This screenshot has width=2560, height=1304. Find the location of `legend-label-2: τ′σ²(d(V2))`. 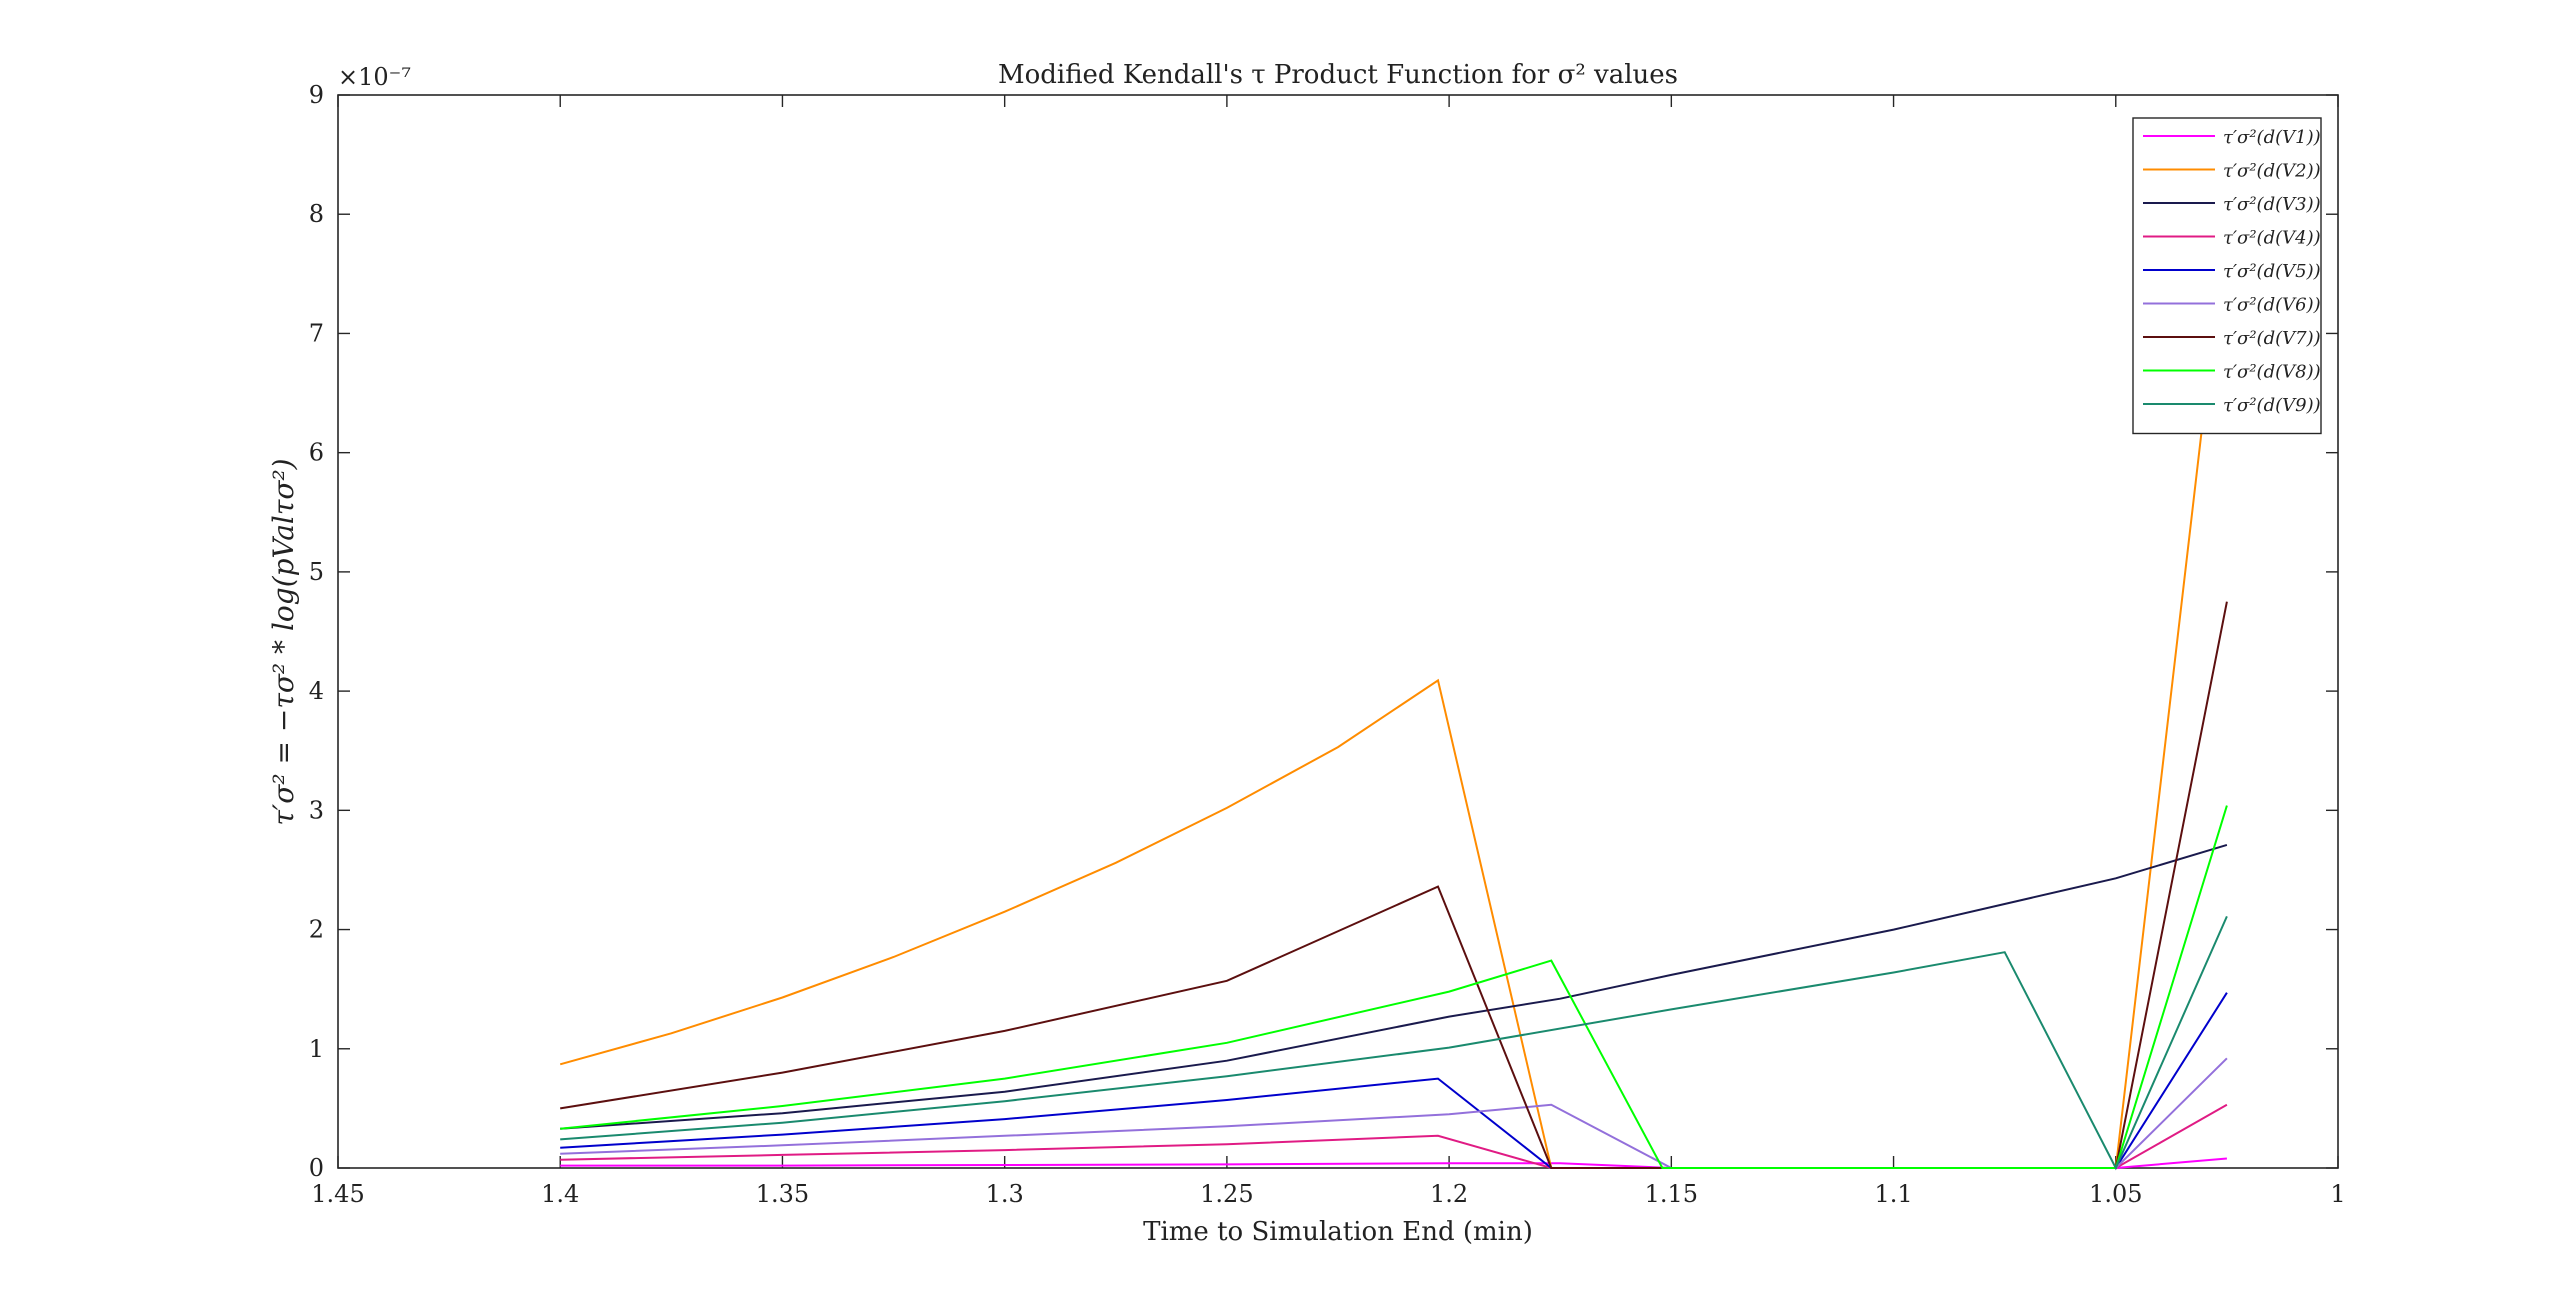

legend-label-2: τ′σ²(d(V2)) is located at coordinates (2272, 171).